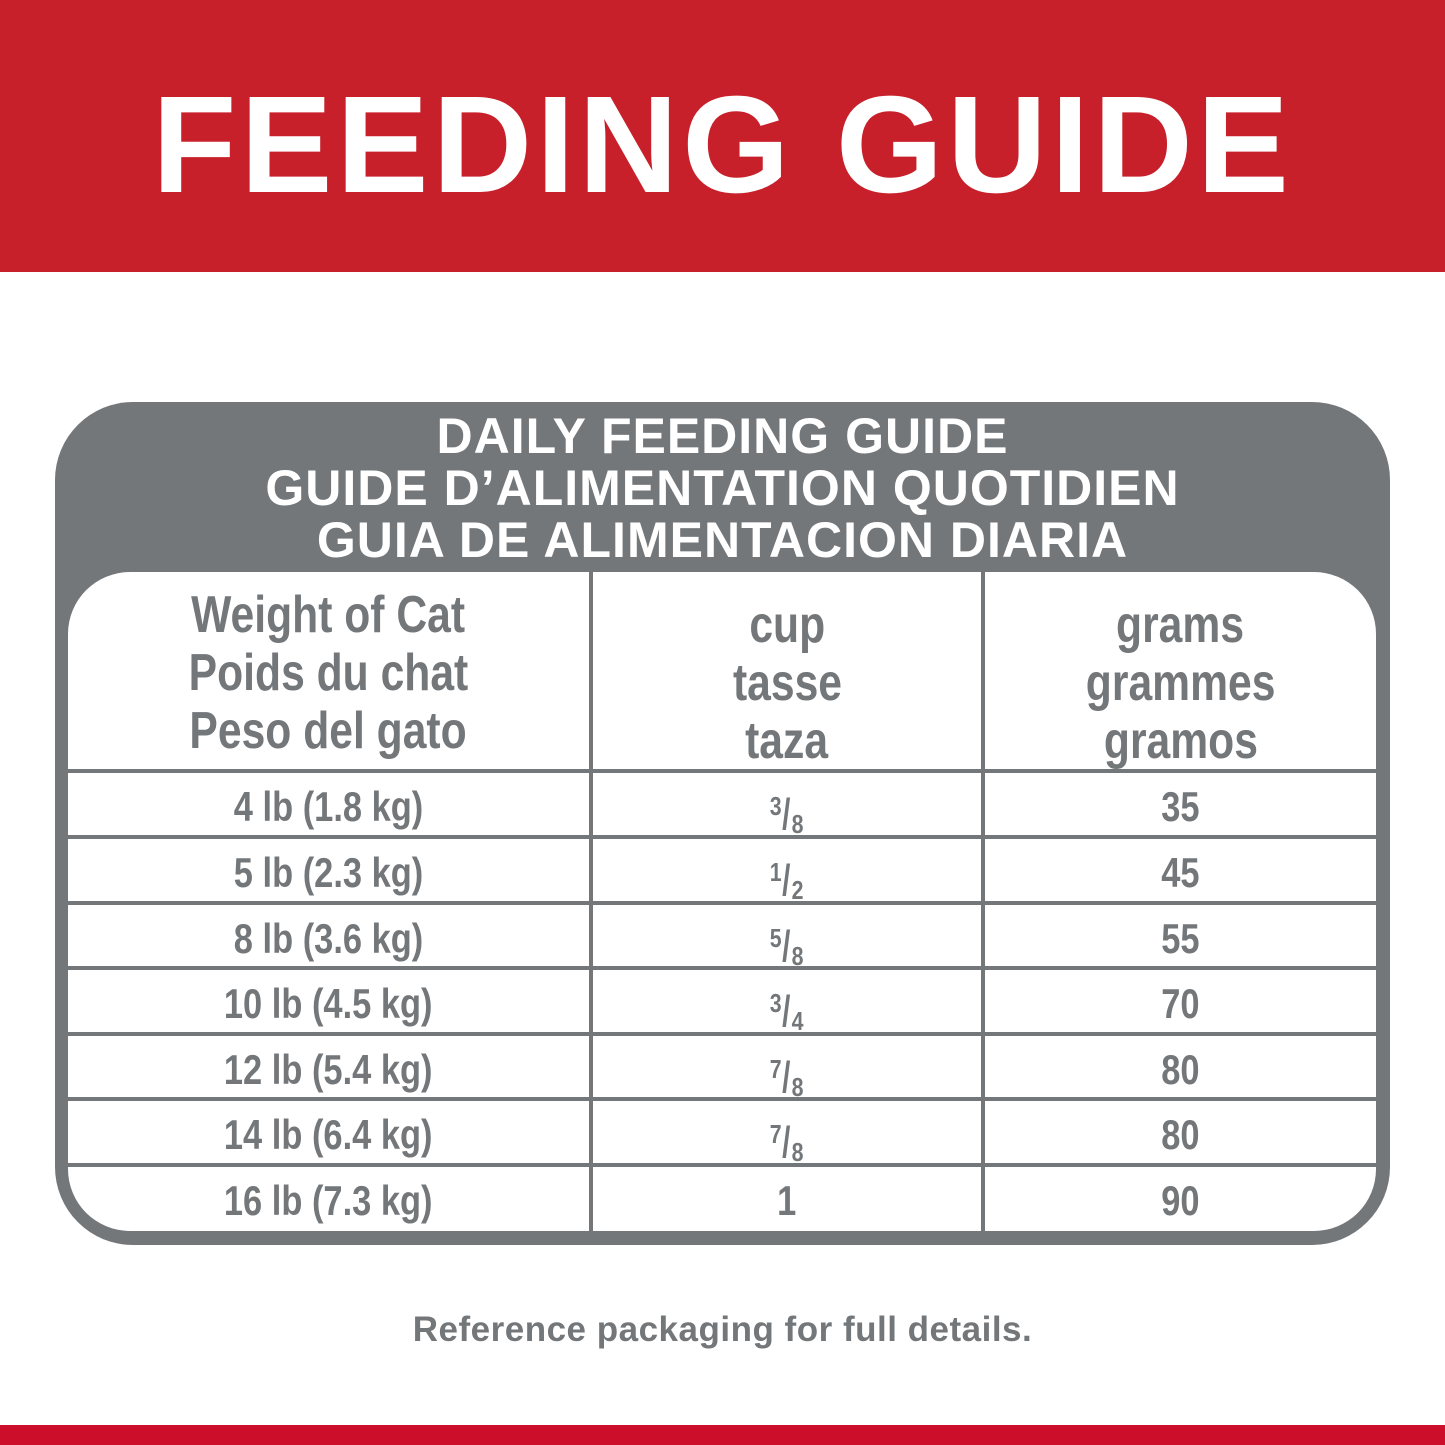  I want to click on cup-fraction: 3/8, so click(787, 815).